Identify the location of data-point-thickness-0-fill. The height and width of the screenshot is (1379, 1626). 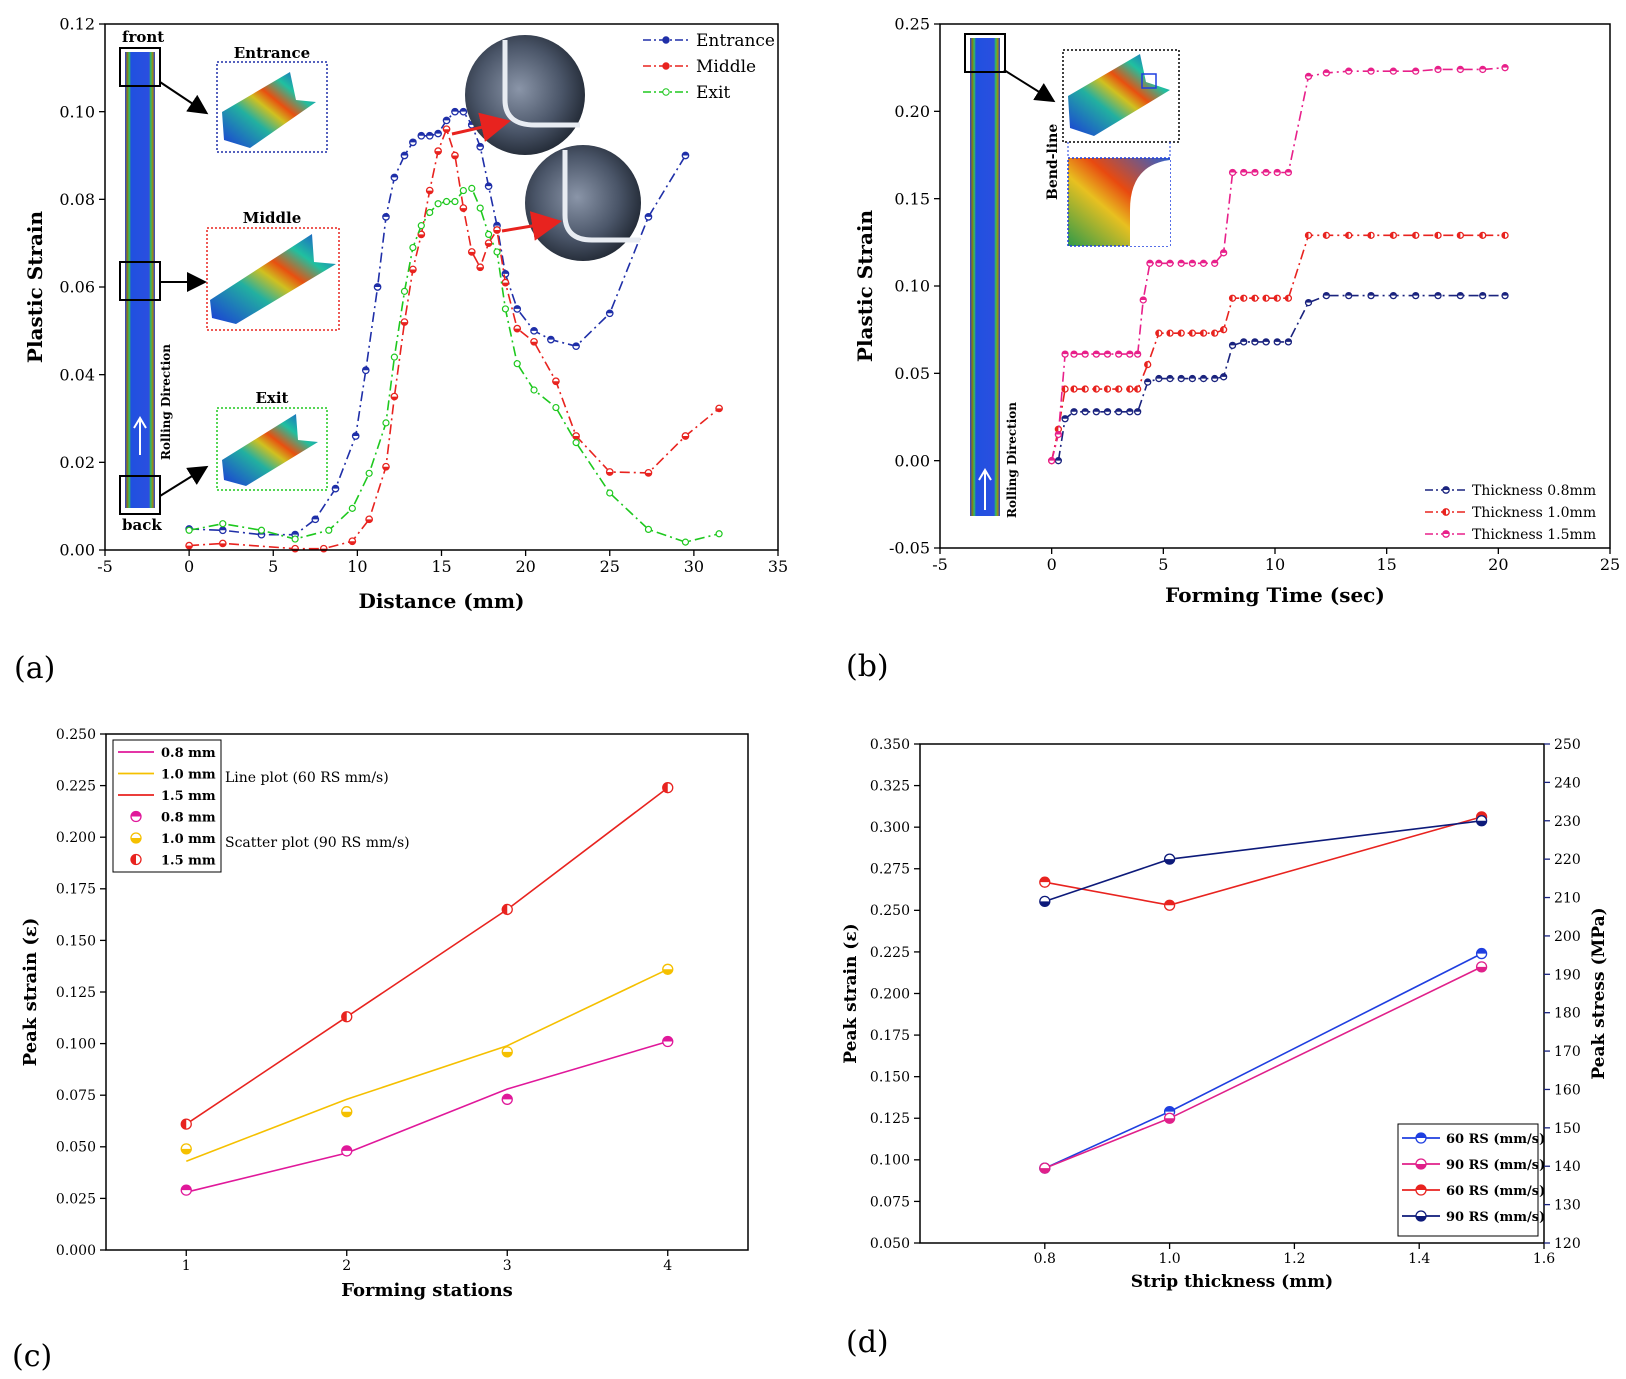
(1203, 377).